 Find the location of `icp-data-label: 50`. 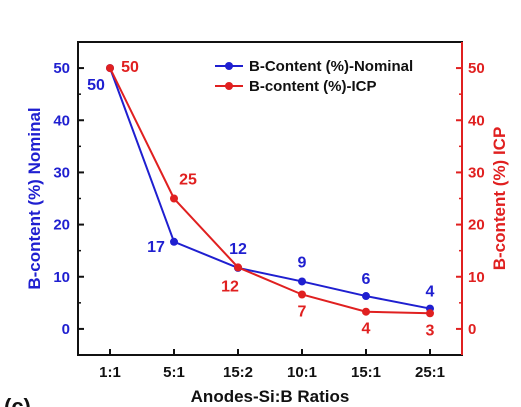

icp-data-label: 50 is located at coordinates (130, 67).